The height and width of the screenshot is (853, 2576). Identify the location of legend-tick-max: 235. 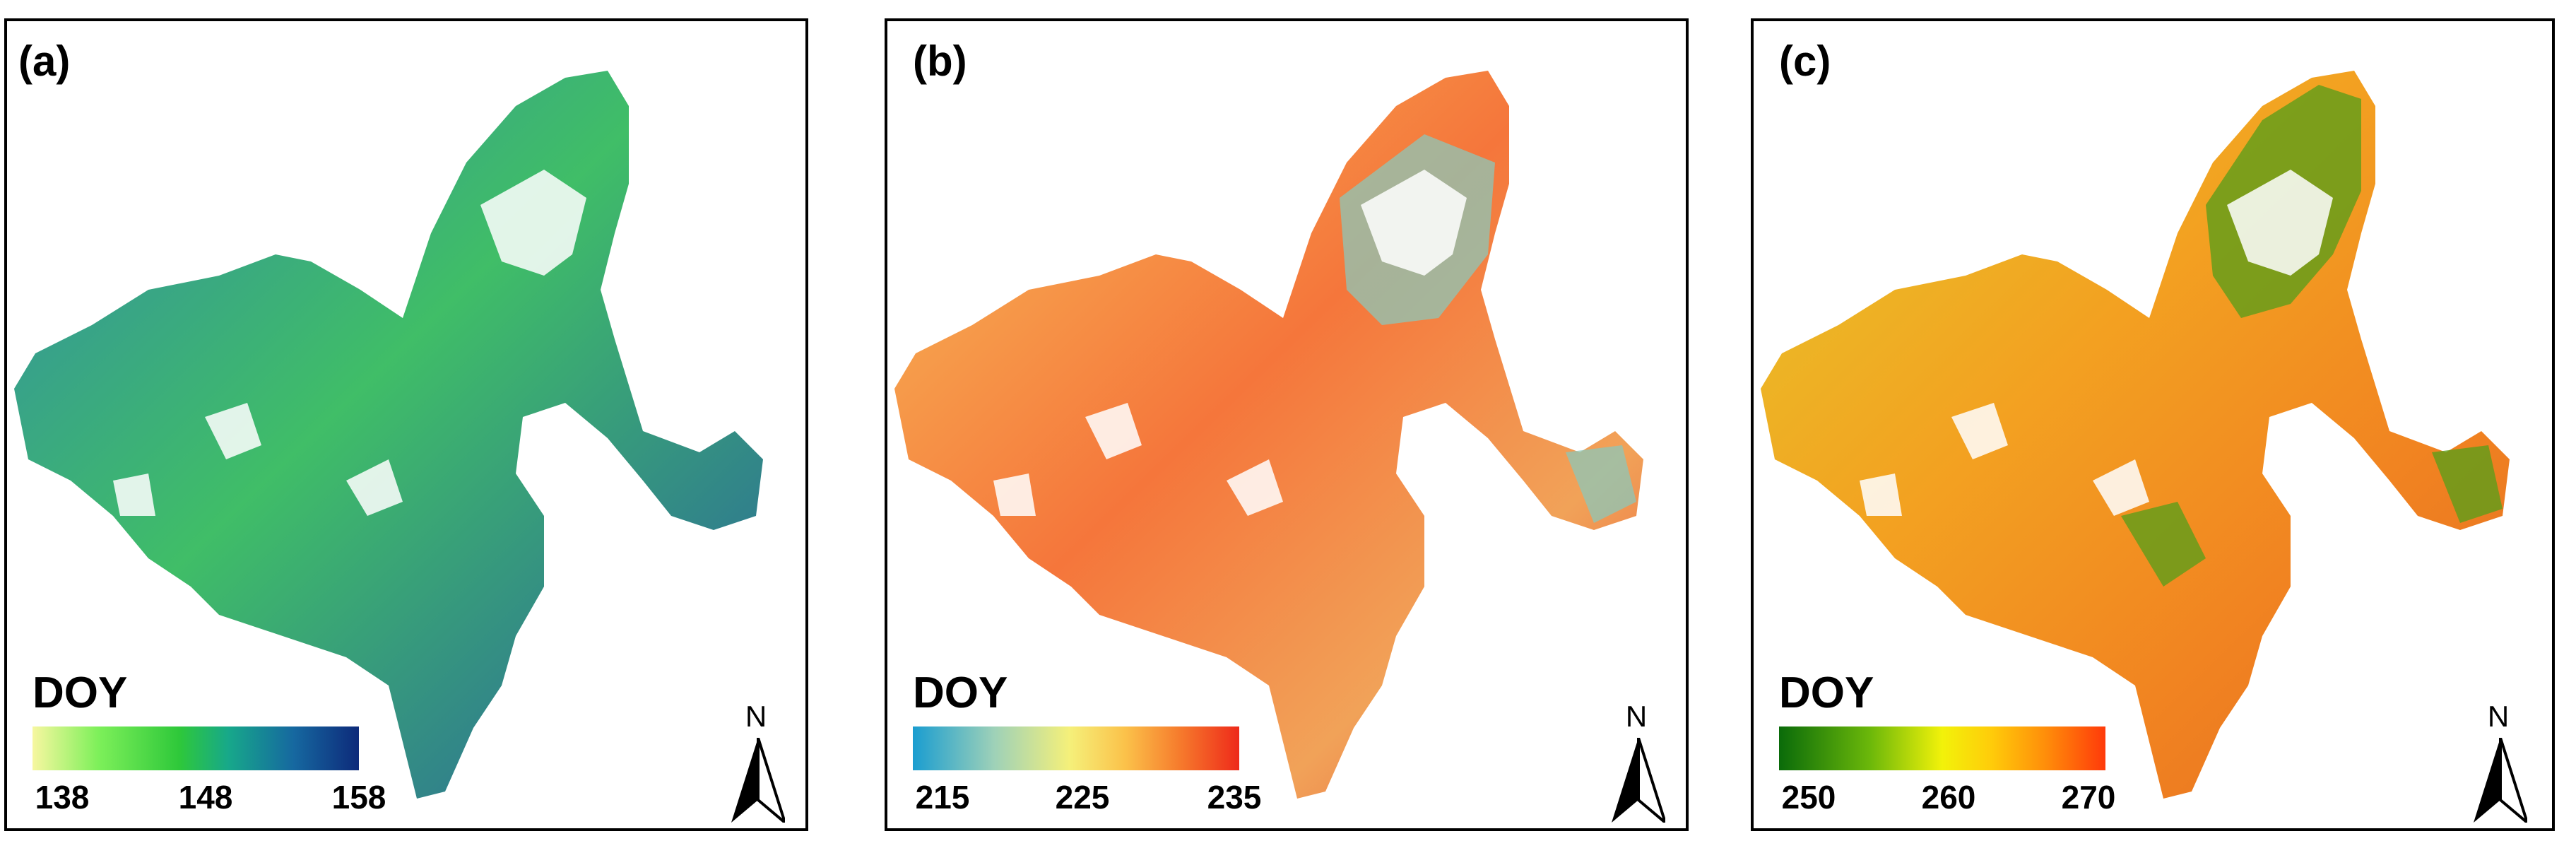
(1234, 797).